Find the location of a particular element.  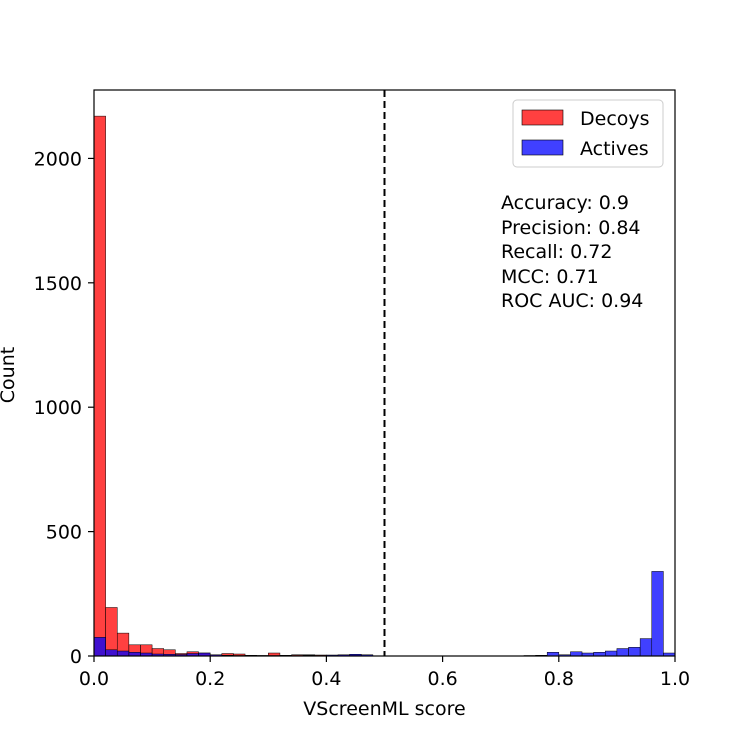

legend-swatch-decoys is located at coordinates (542, 117).